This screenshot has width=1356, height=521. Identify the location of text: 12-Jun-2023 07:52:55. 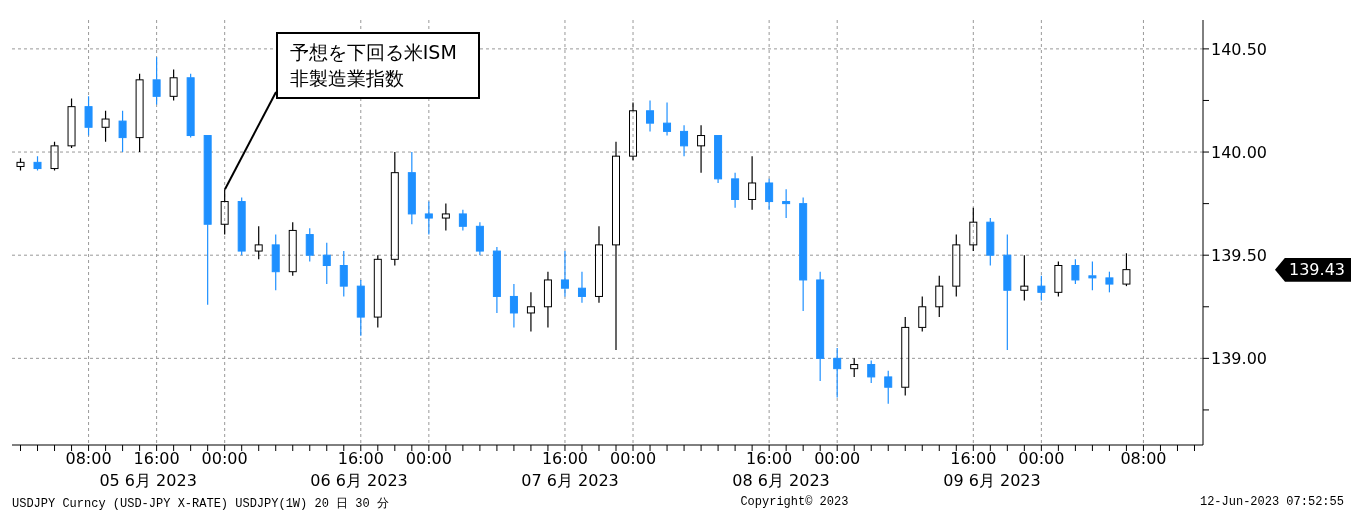
(1271, 503).